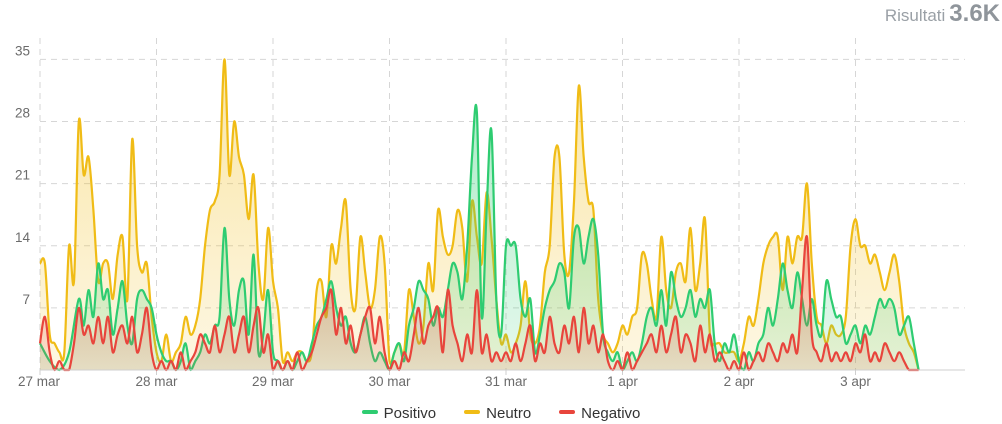 This screenshot has height=424, width=1002. Describe the element at coordinates (622, 381) in the screenshot. I see `x-tick-label: 1 apr` at that location.